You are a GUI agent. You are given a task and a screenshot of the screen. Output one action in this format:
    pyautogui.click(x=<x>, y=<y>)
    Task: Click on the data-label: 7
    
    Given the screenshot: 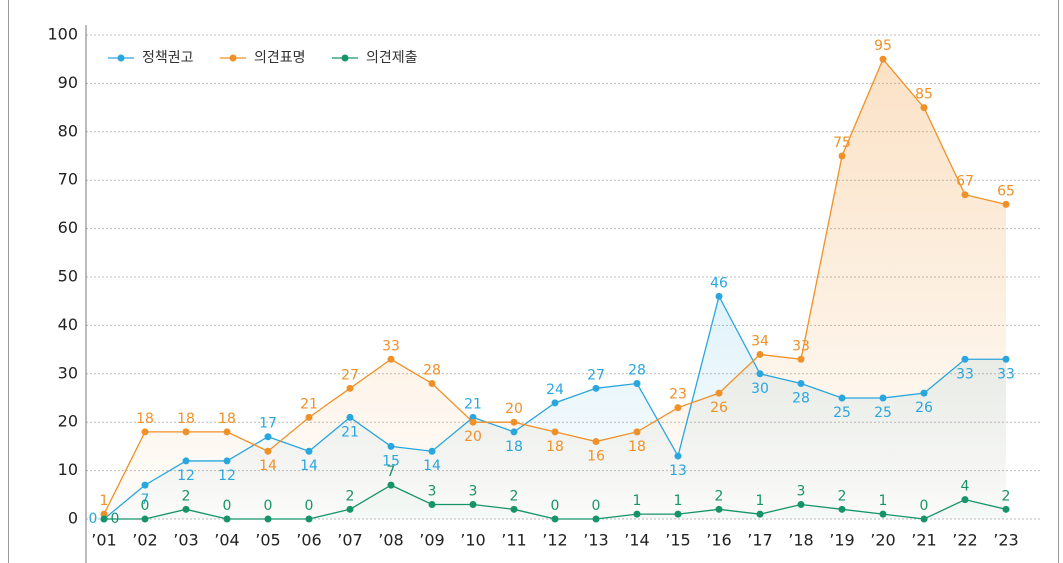 What is the action you would take?
    pyautogui.click(x=145, y=500)
    